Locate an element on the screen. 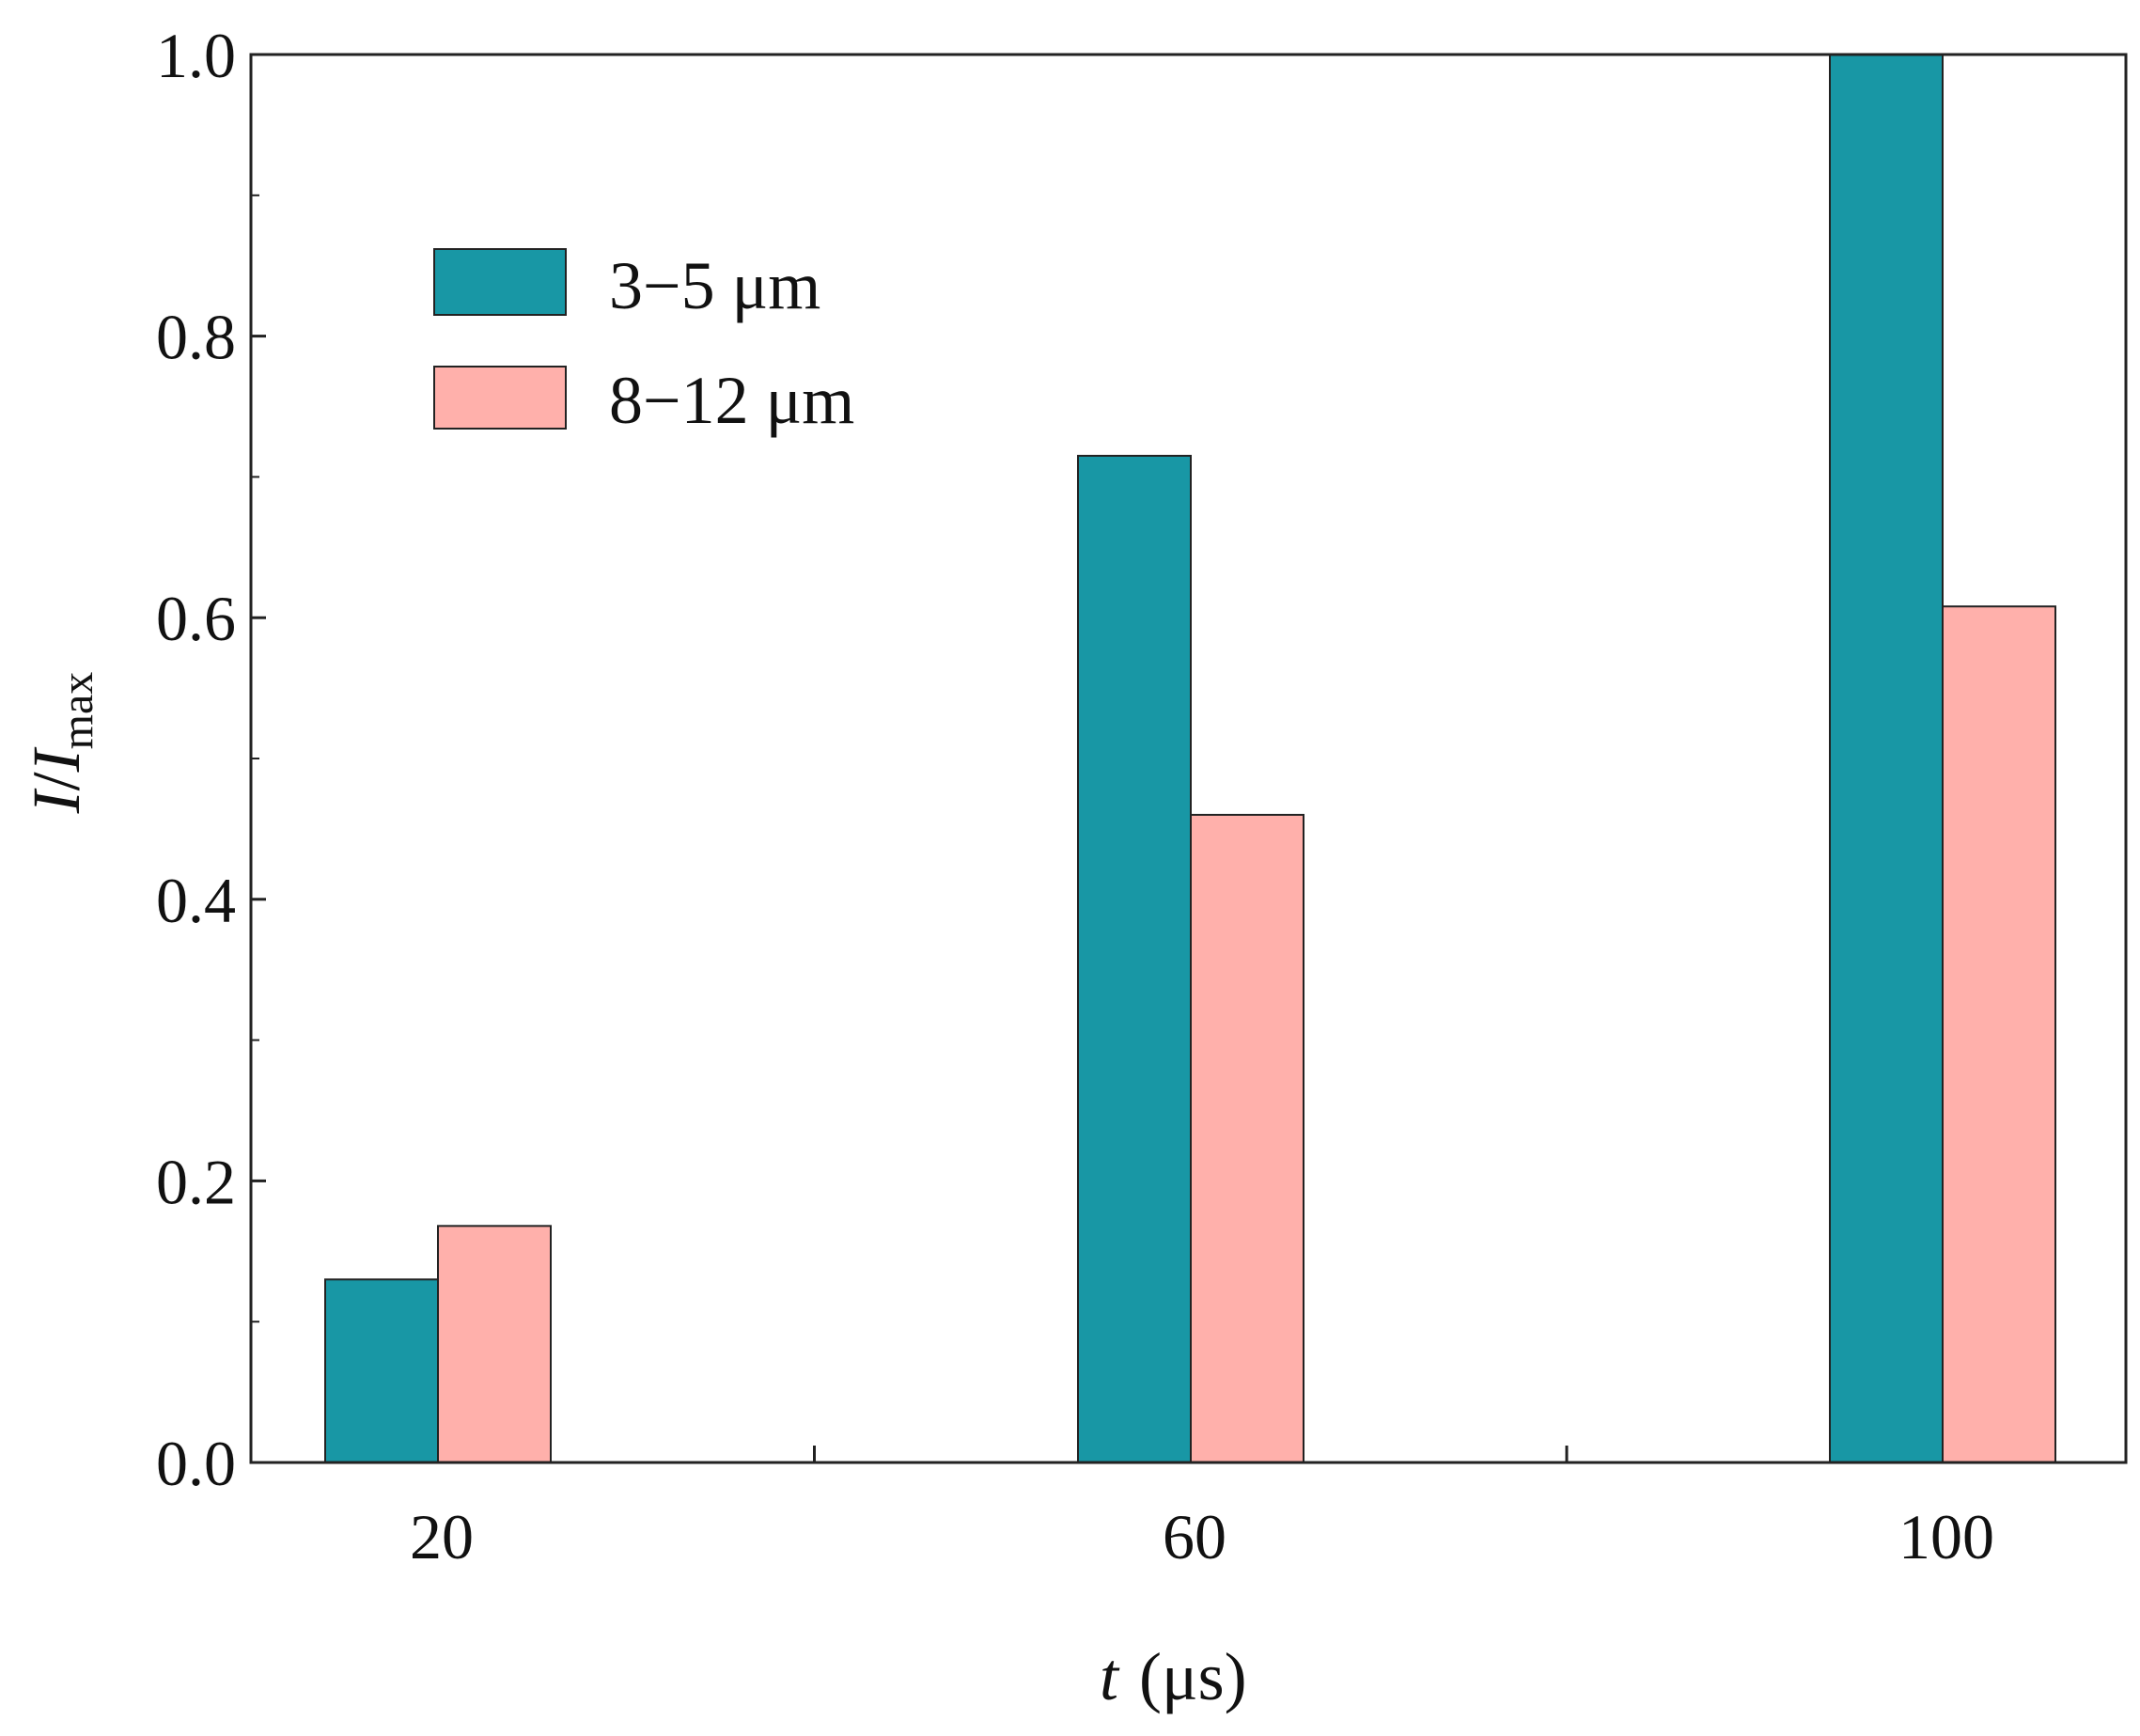  y-tick-label: 1.0 is located at coordinates (196, 55).